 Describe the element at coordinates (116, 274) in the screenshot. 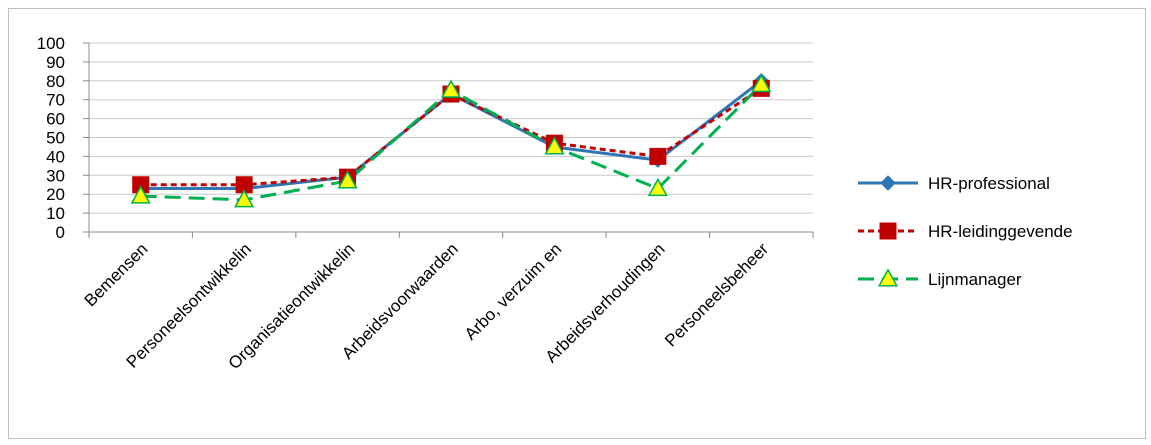

I see `x-category-label: Bemensen` at that location.